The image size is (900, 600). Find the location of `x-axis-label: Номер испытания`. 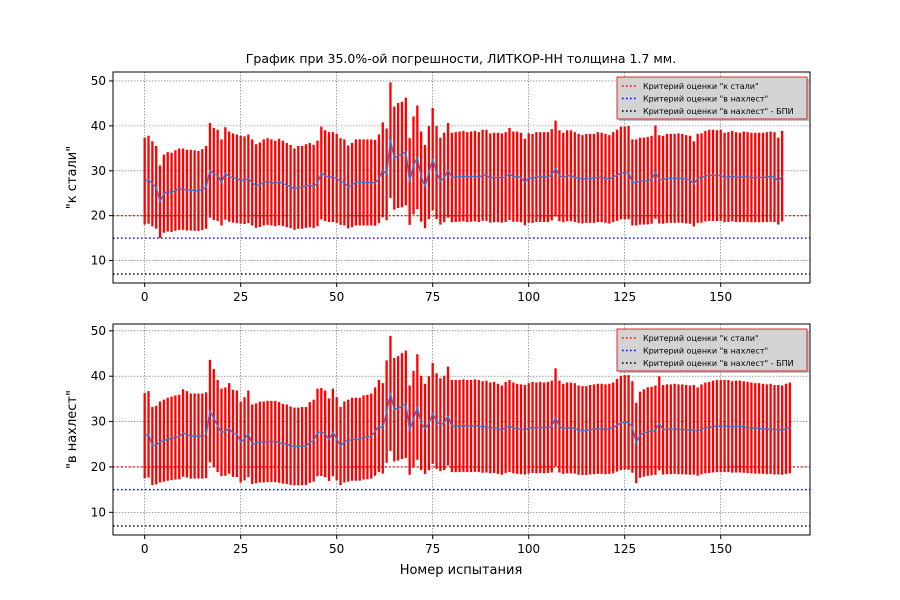

x-axis-label: Номер испытания is located at coordinates (461, 570).